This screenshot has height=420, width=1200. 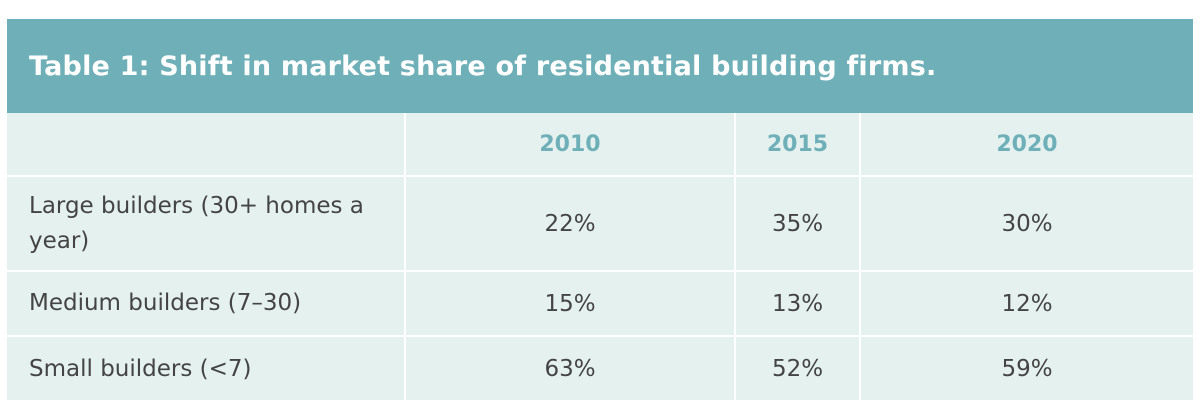 I want to click on cell-small-2020: 59%, so click(x=1026, y=368).